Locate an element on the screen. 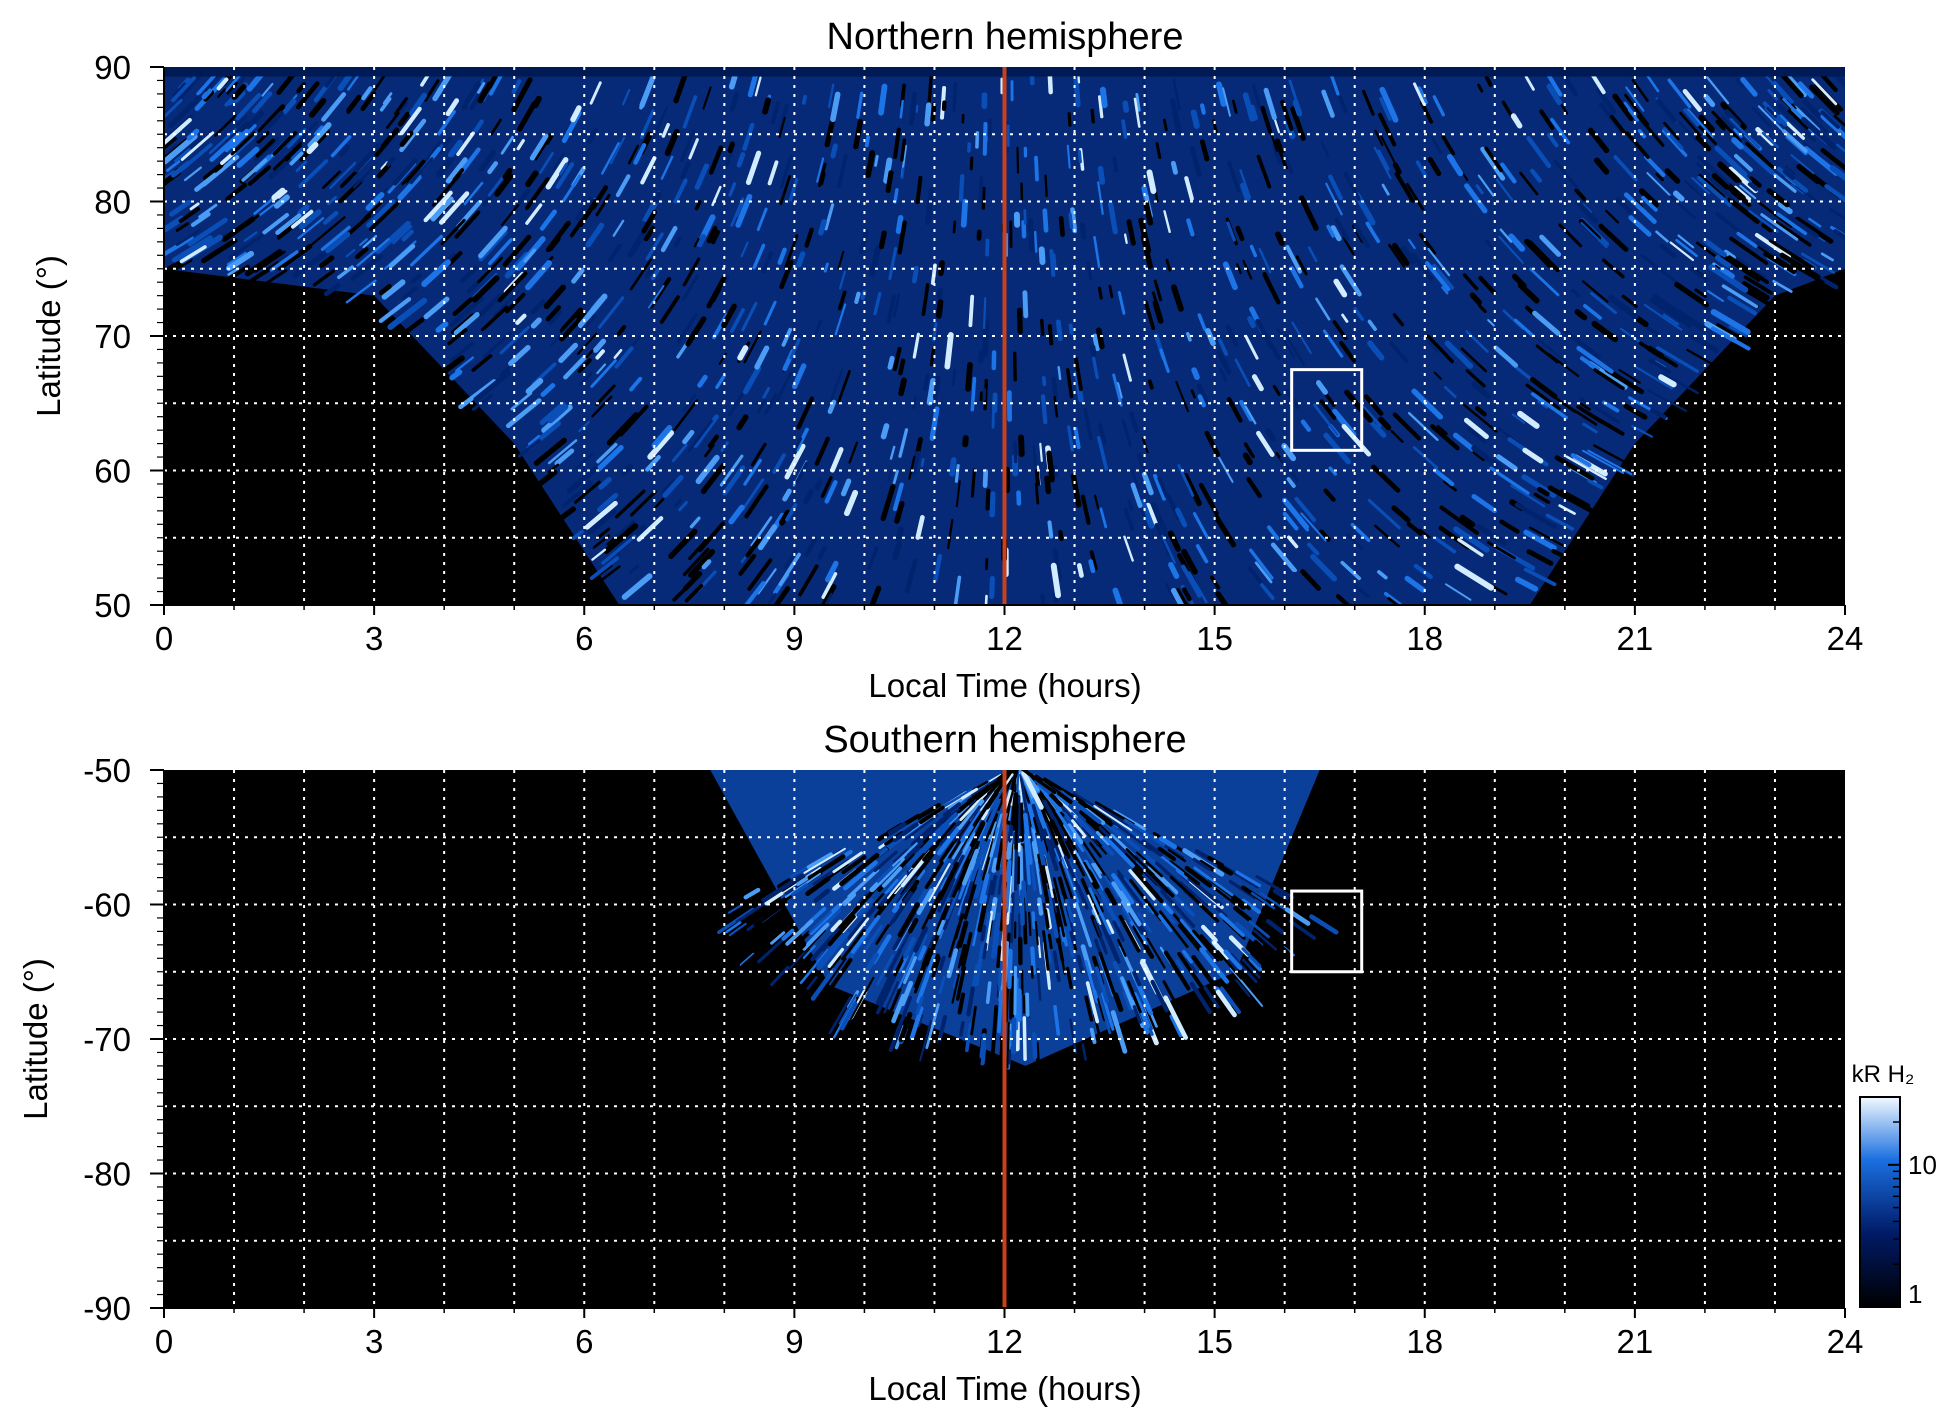  y-tick-label: 70 is located at coordinates (112, 336).